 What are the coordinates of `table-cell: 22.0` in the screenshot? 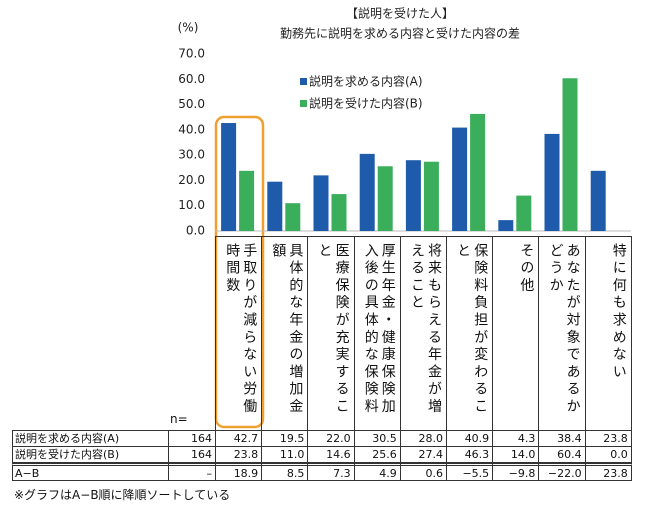 It's located at (331, 438).